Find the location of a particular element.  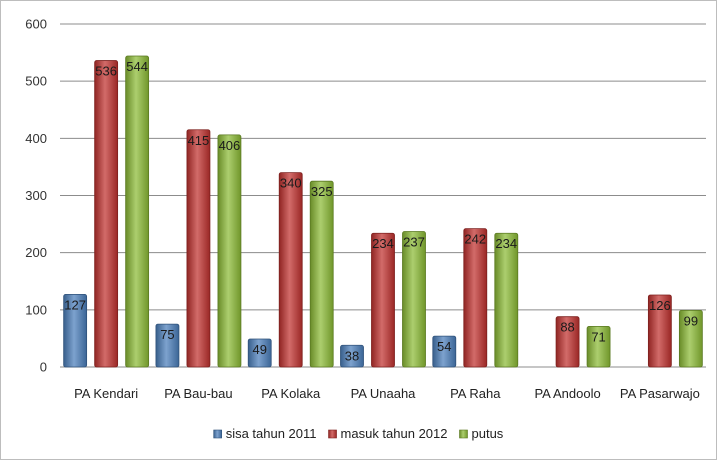

x-tick-label-pa-andoolo: PA Andoolo is located at coordinates (567, 393).